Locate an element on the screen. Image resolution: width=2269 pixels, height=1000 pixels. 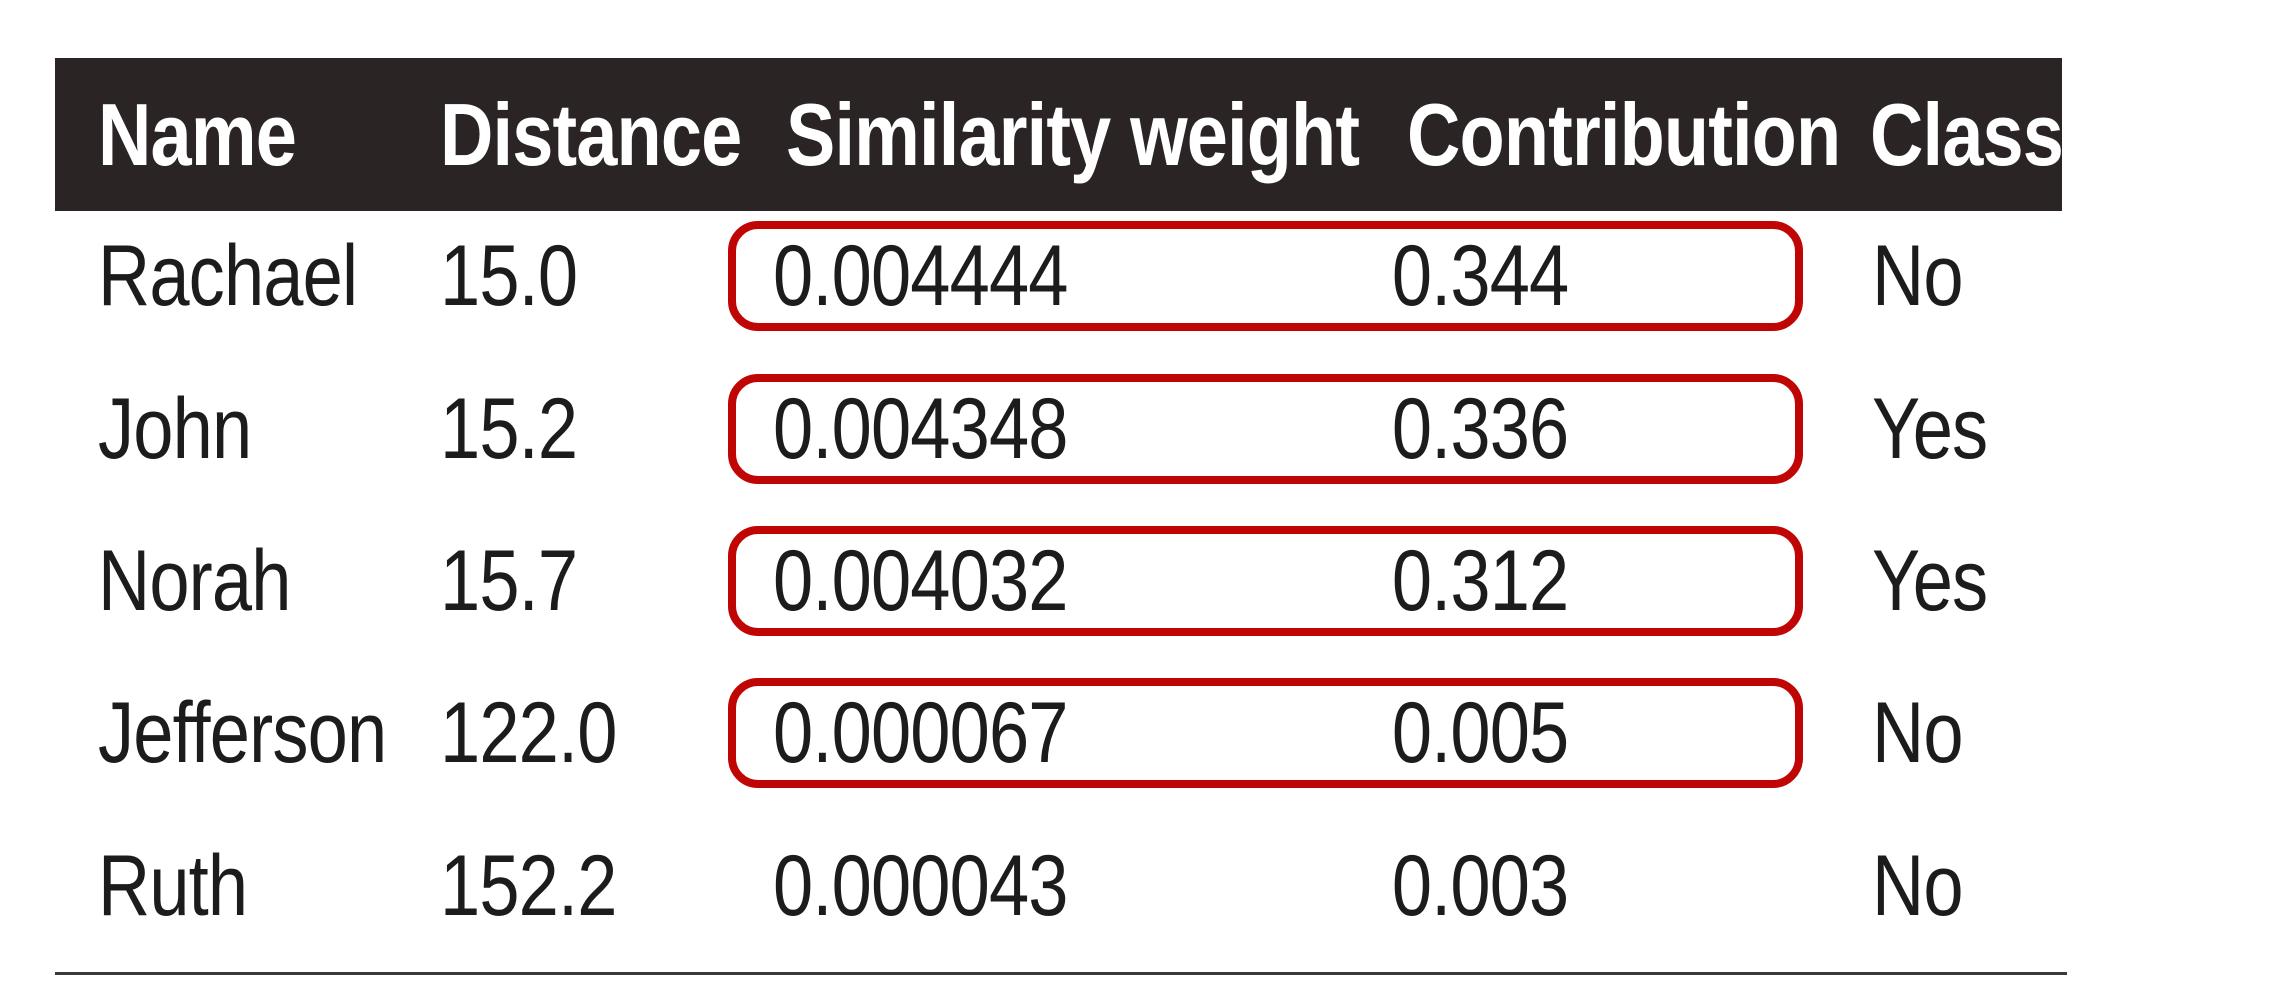
cell-name: Jefferson is located at coordinates (242, 732).